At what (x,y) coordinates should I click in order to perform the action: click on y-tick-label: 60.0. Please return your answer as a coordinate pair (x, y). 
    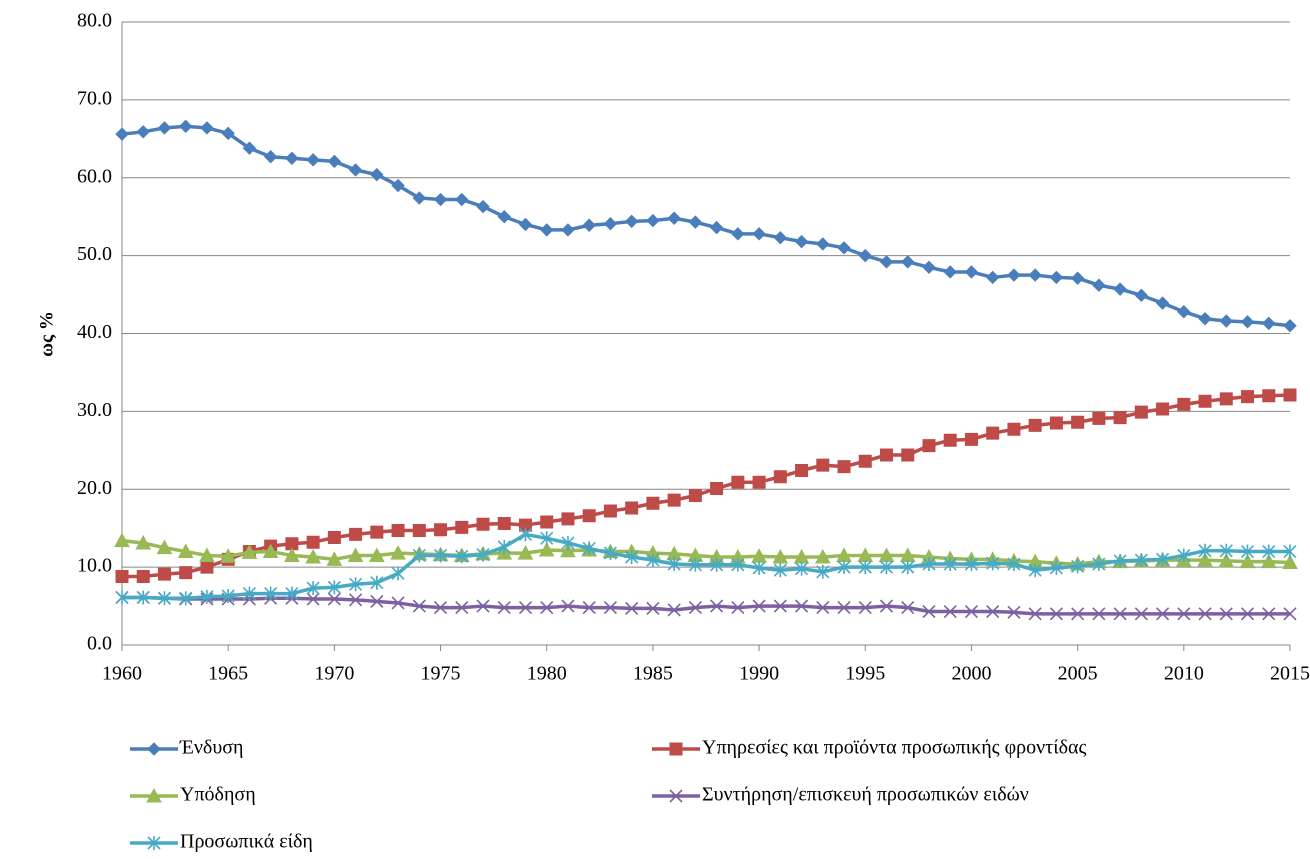
    Looking at the image, I should click on (94, 176).